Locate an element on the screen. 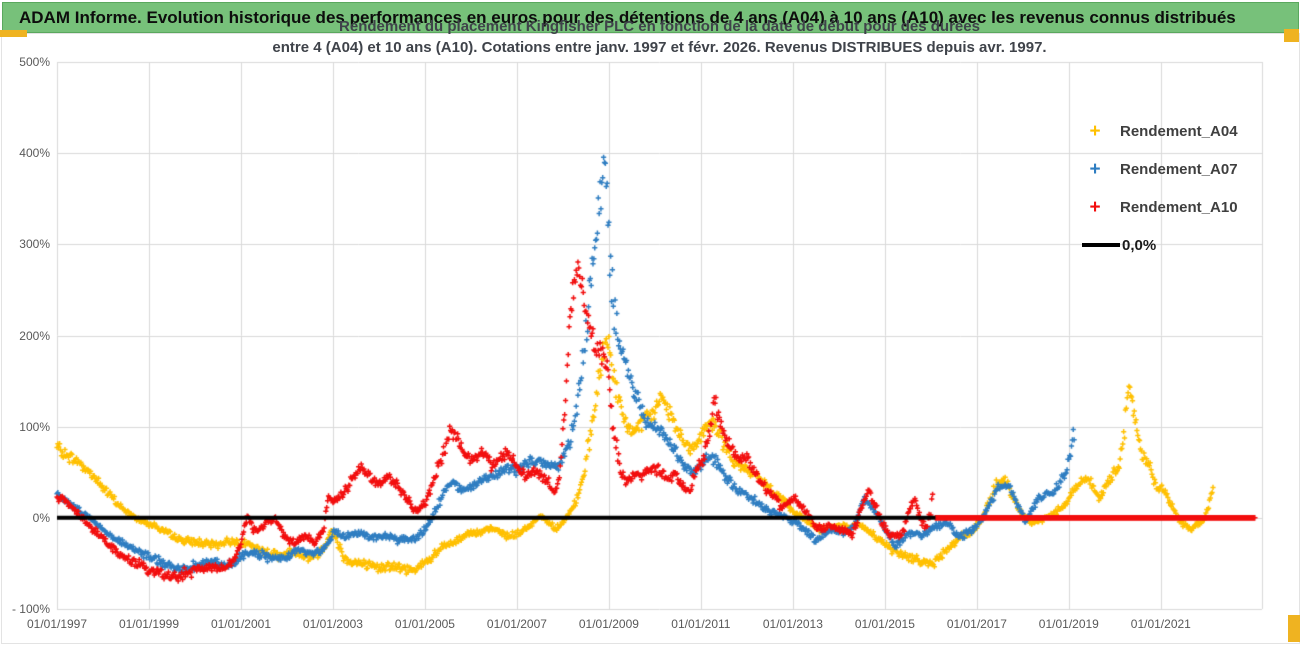  y-tick-label: 300% is located at coordinates (34, 244).